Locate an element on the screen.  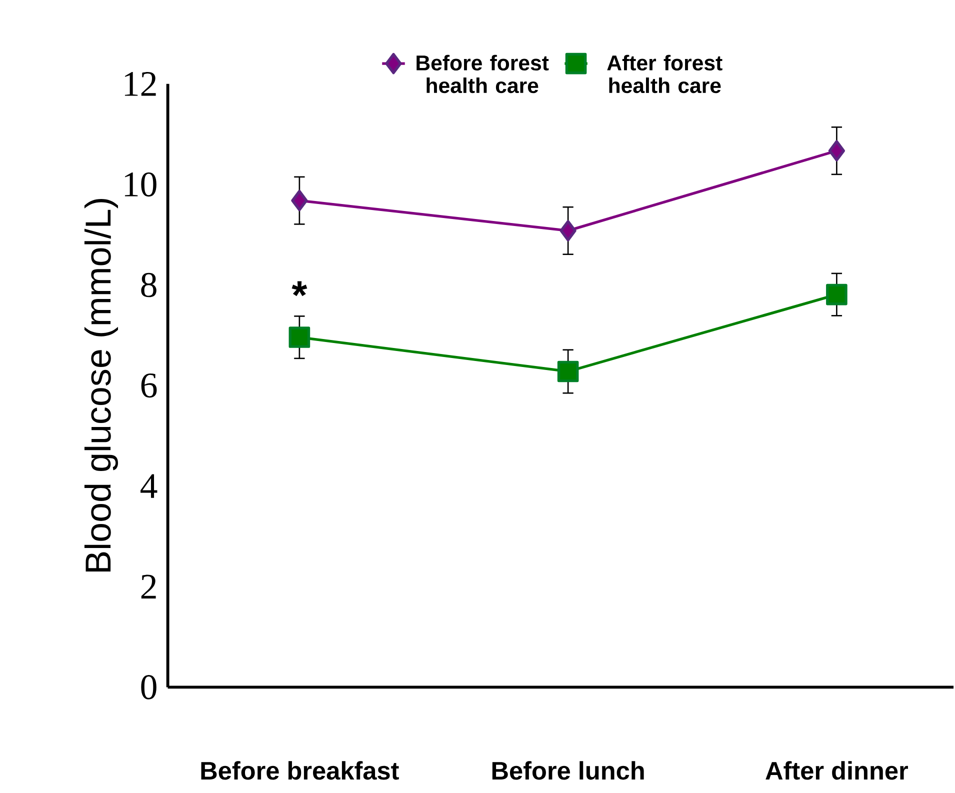
x-tick-label: Before lunch is located at coordinates (568, 770).